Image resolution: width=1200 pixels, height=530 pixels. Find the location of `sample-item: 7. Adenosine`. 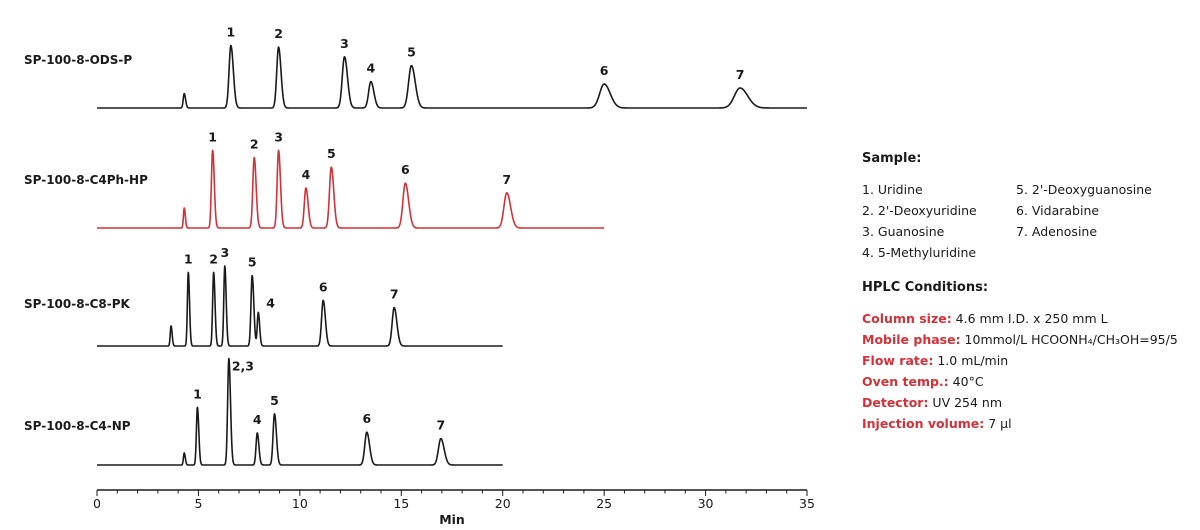

sample-item: 7. Adenosine is located at coordinates (1057, 231).